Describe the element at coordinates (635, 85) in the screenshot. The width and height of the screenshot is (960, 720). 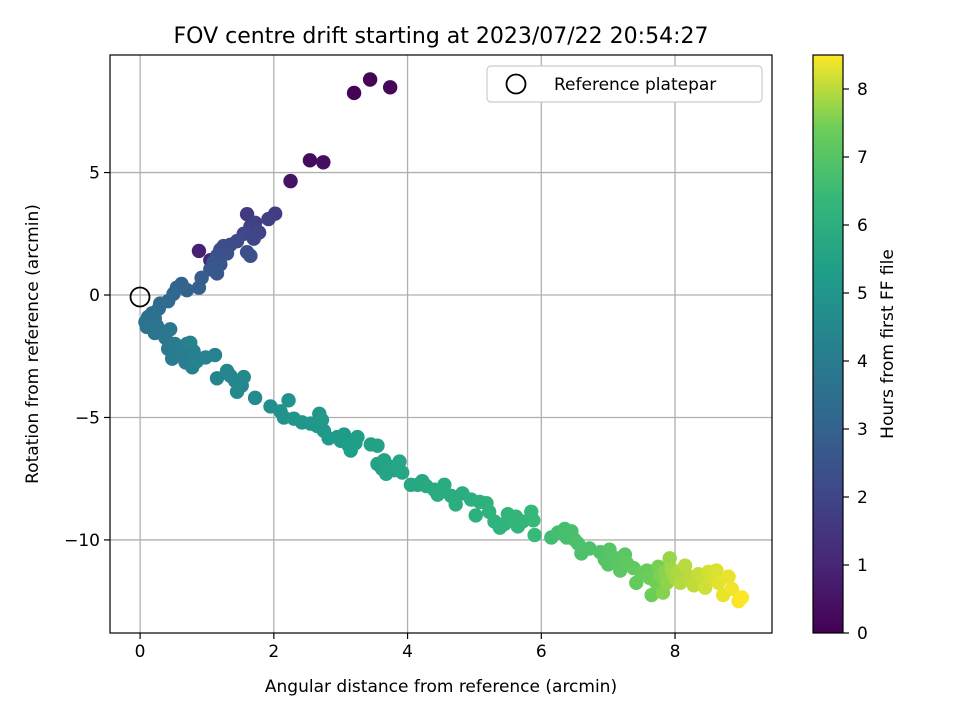
I see `legend-label: Reference platepar` at that location.